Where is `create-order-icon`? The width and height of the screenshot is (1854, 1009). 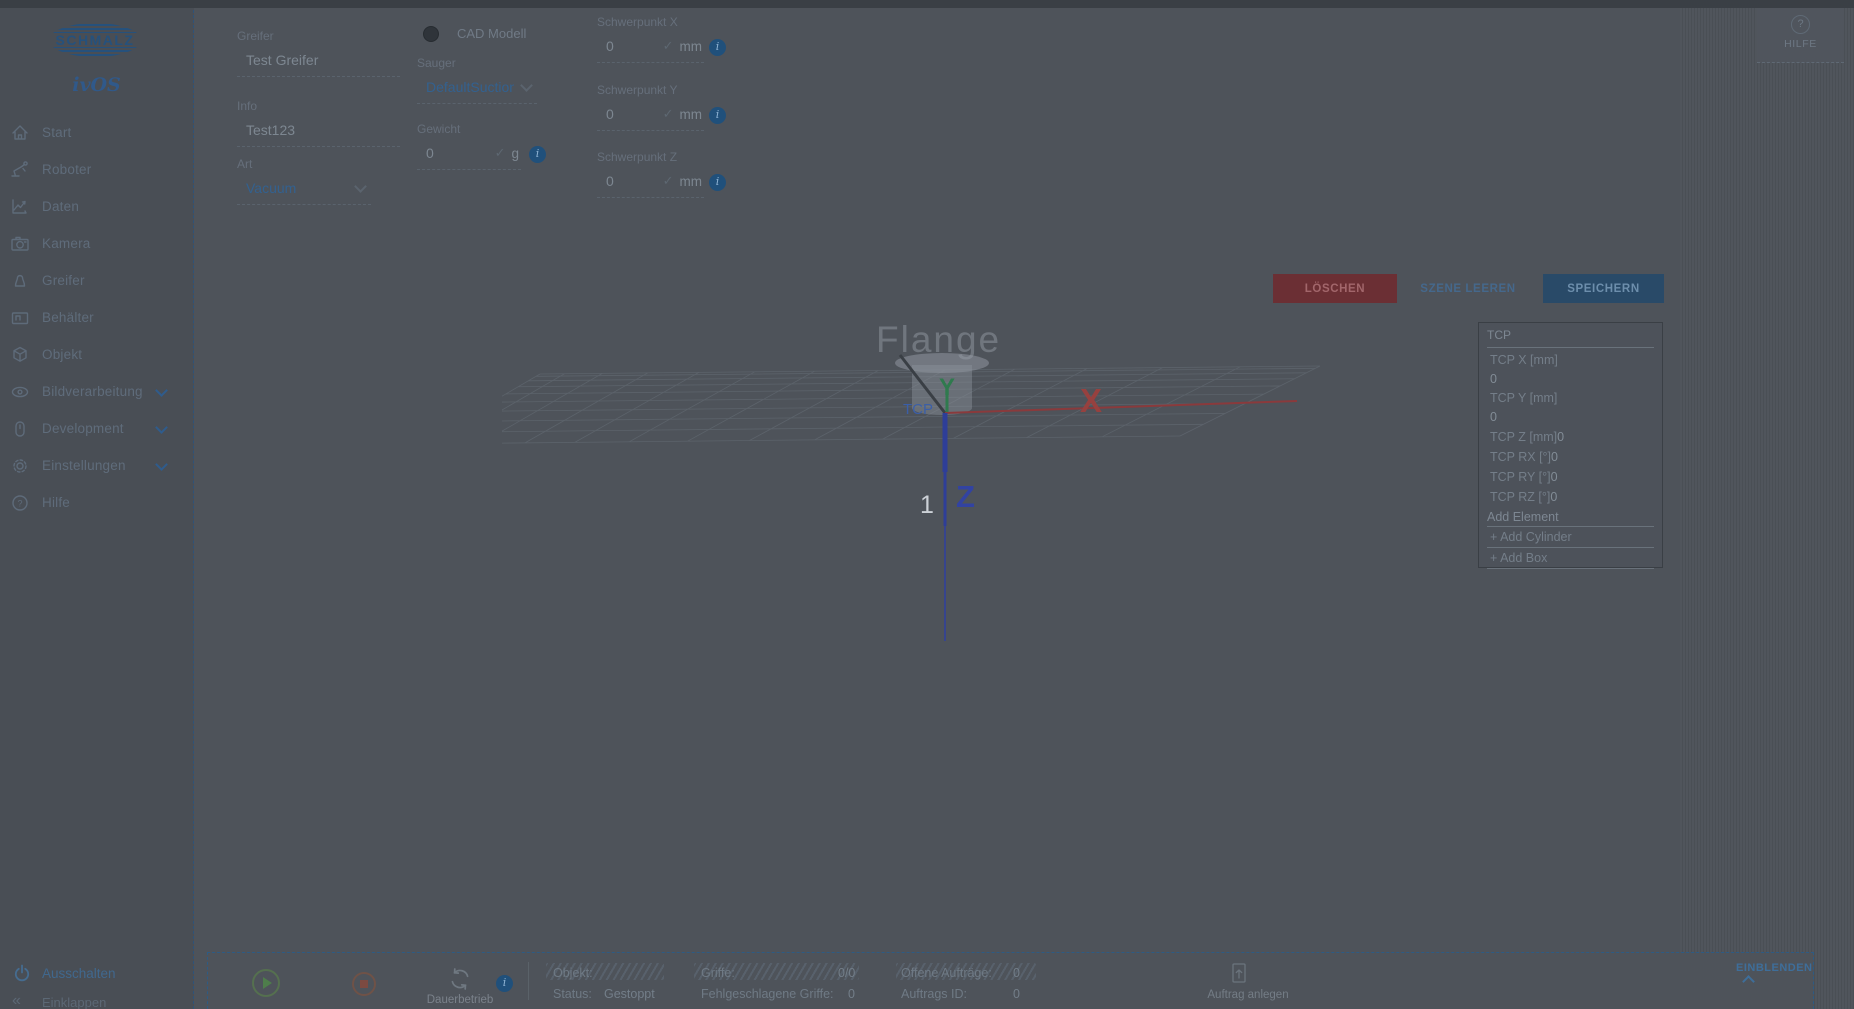 create-order-icon is located at coordinates (1239, 973).